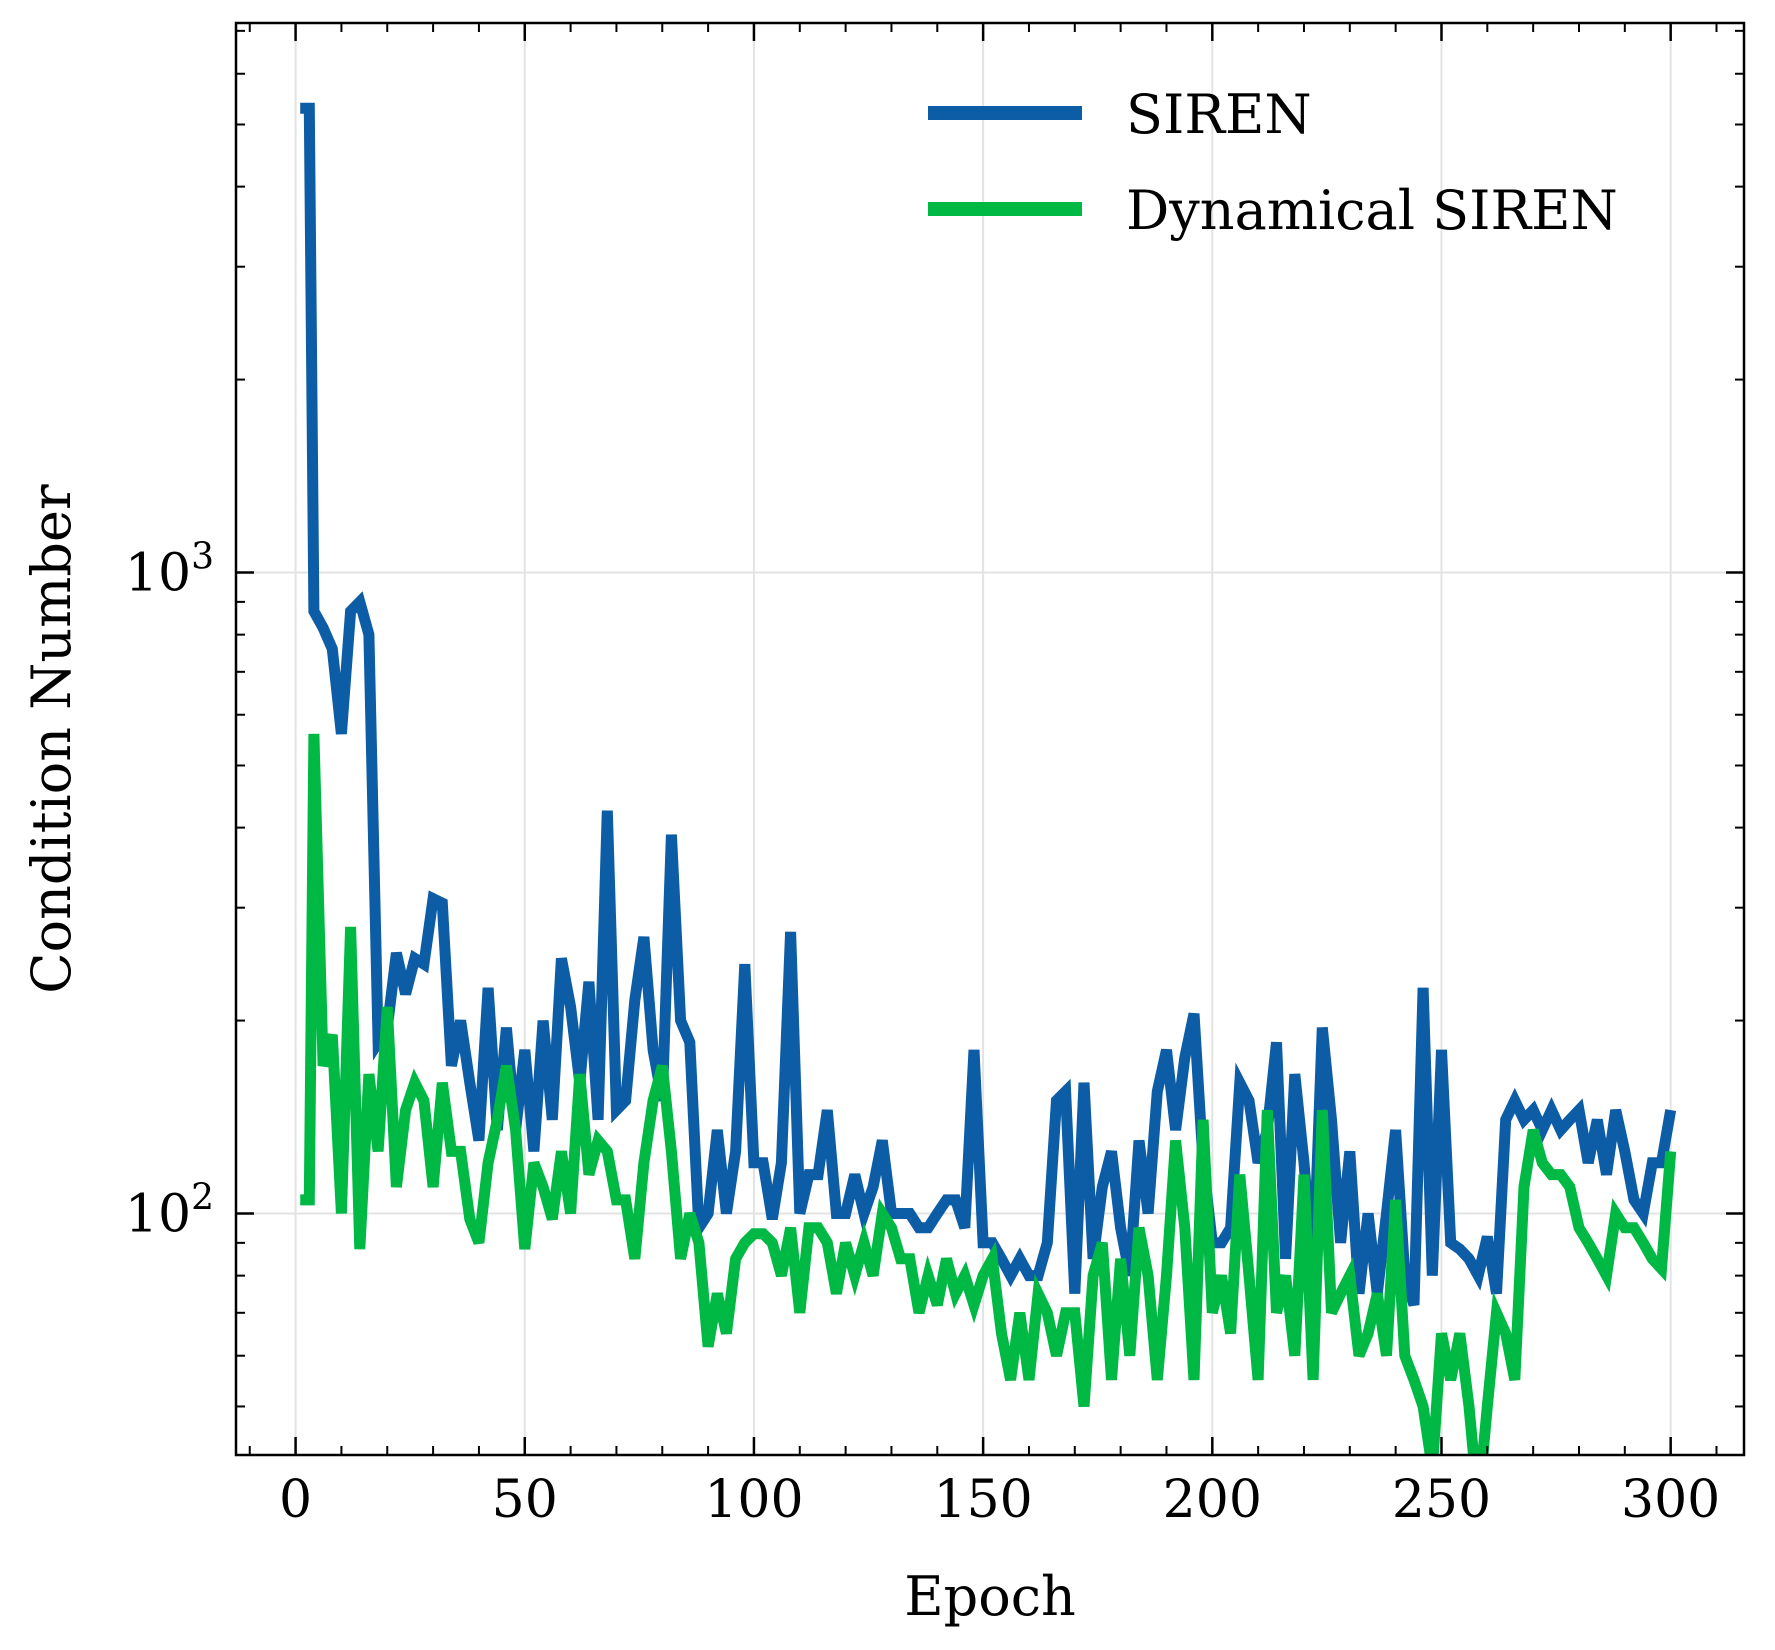  I want to click on x-tick-label: 200, so click(1212, 1500).